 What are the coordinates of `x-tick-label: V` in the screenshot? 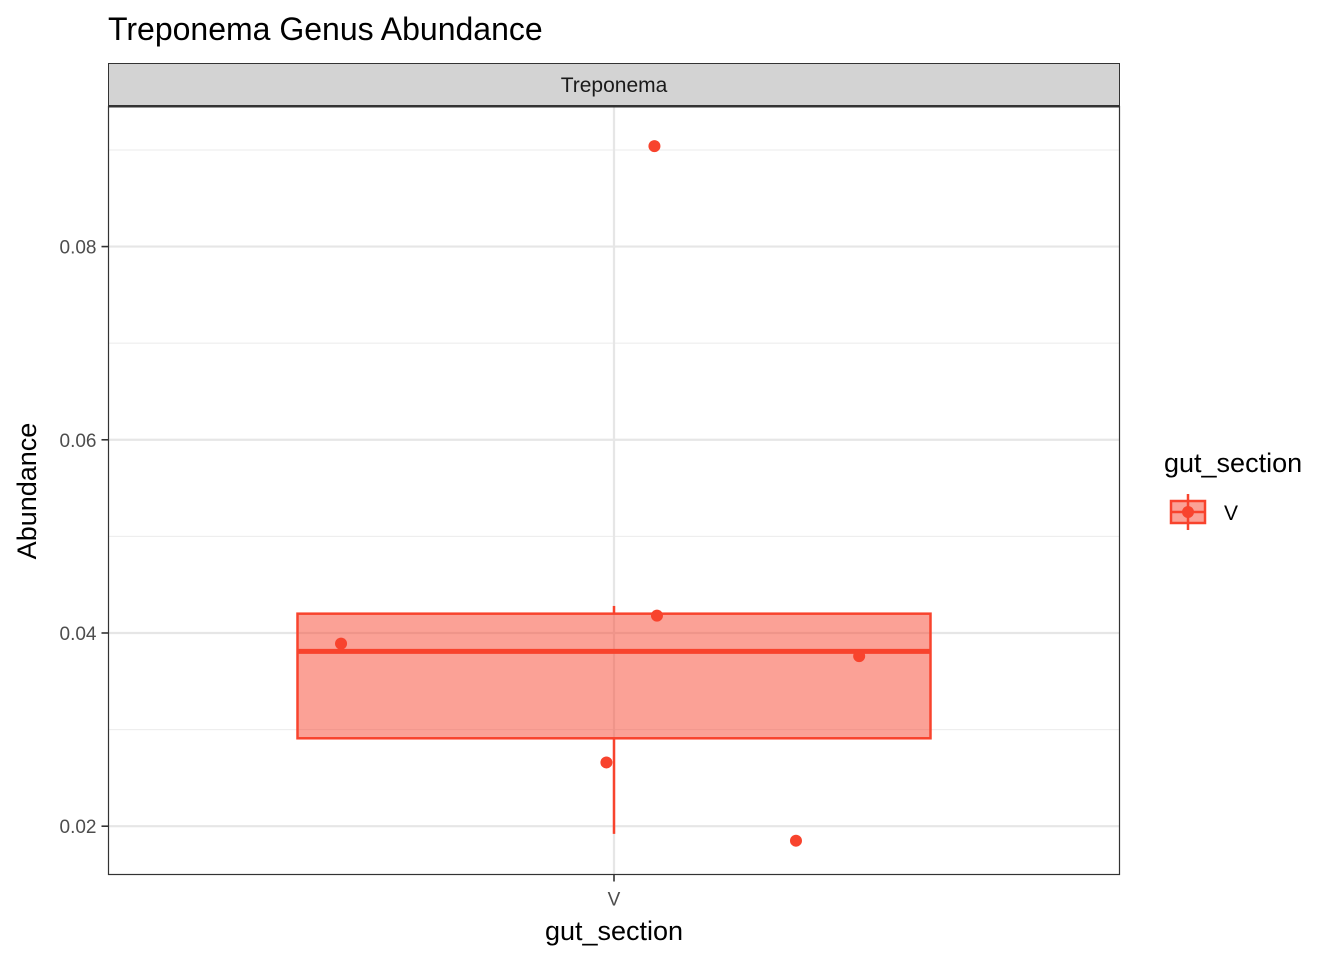 It's located at (614, 900).